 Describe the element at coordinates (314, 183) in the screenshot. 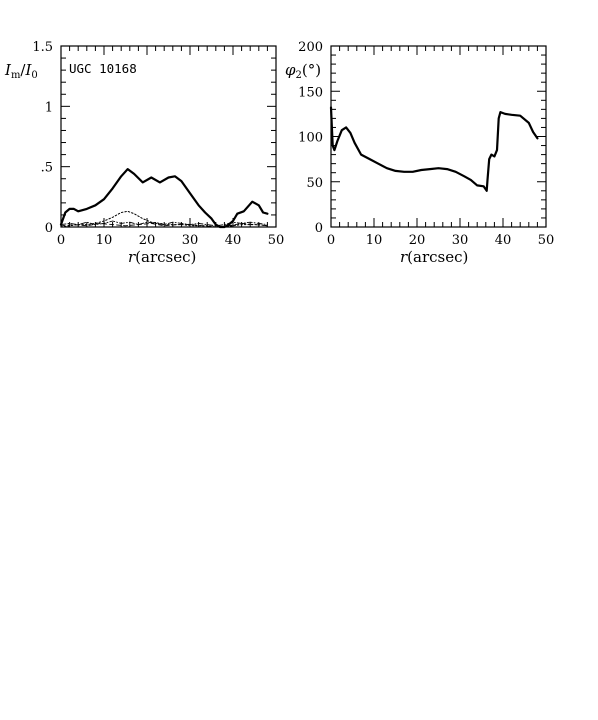

I see `y-tick-label: 50` at that location.